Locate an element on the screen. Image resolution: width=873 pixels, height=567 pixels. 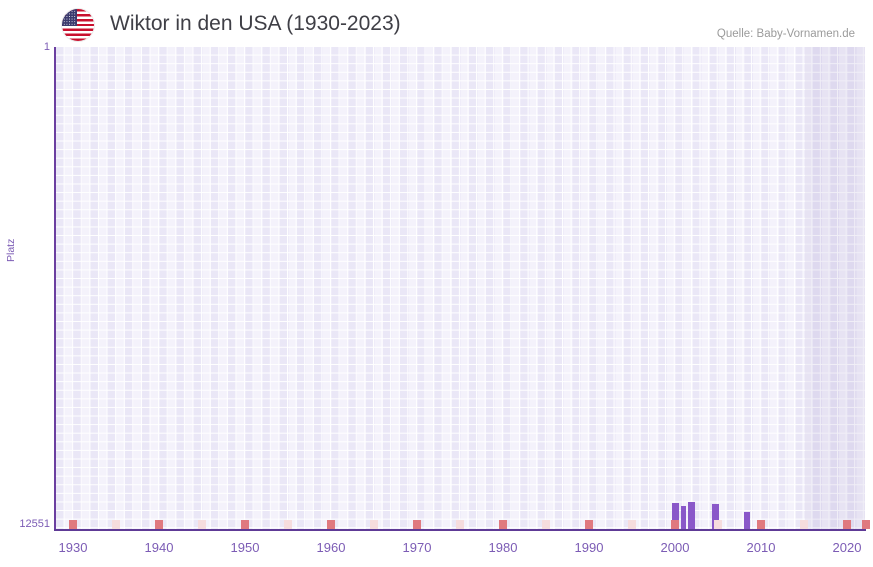
recent-years-shade is located at coordinates (835, 288).